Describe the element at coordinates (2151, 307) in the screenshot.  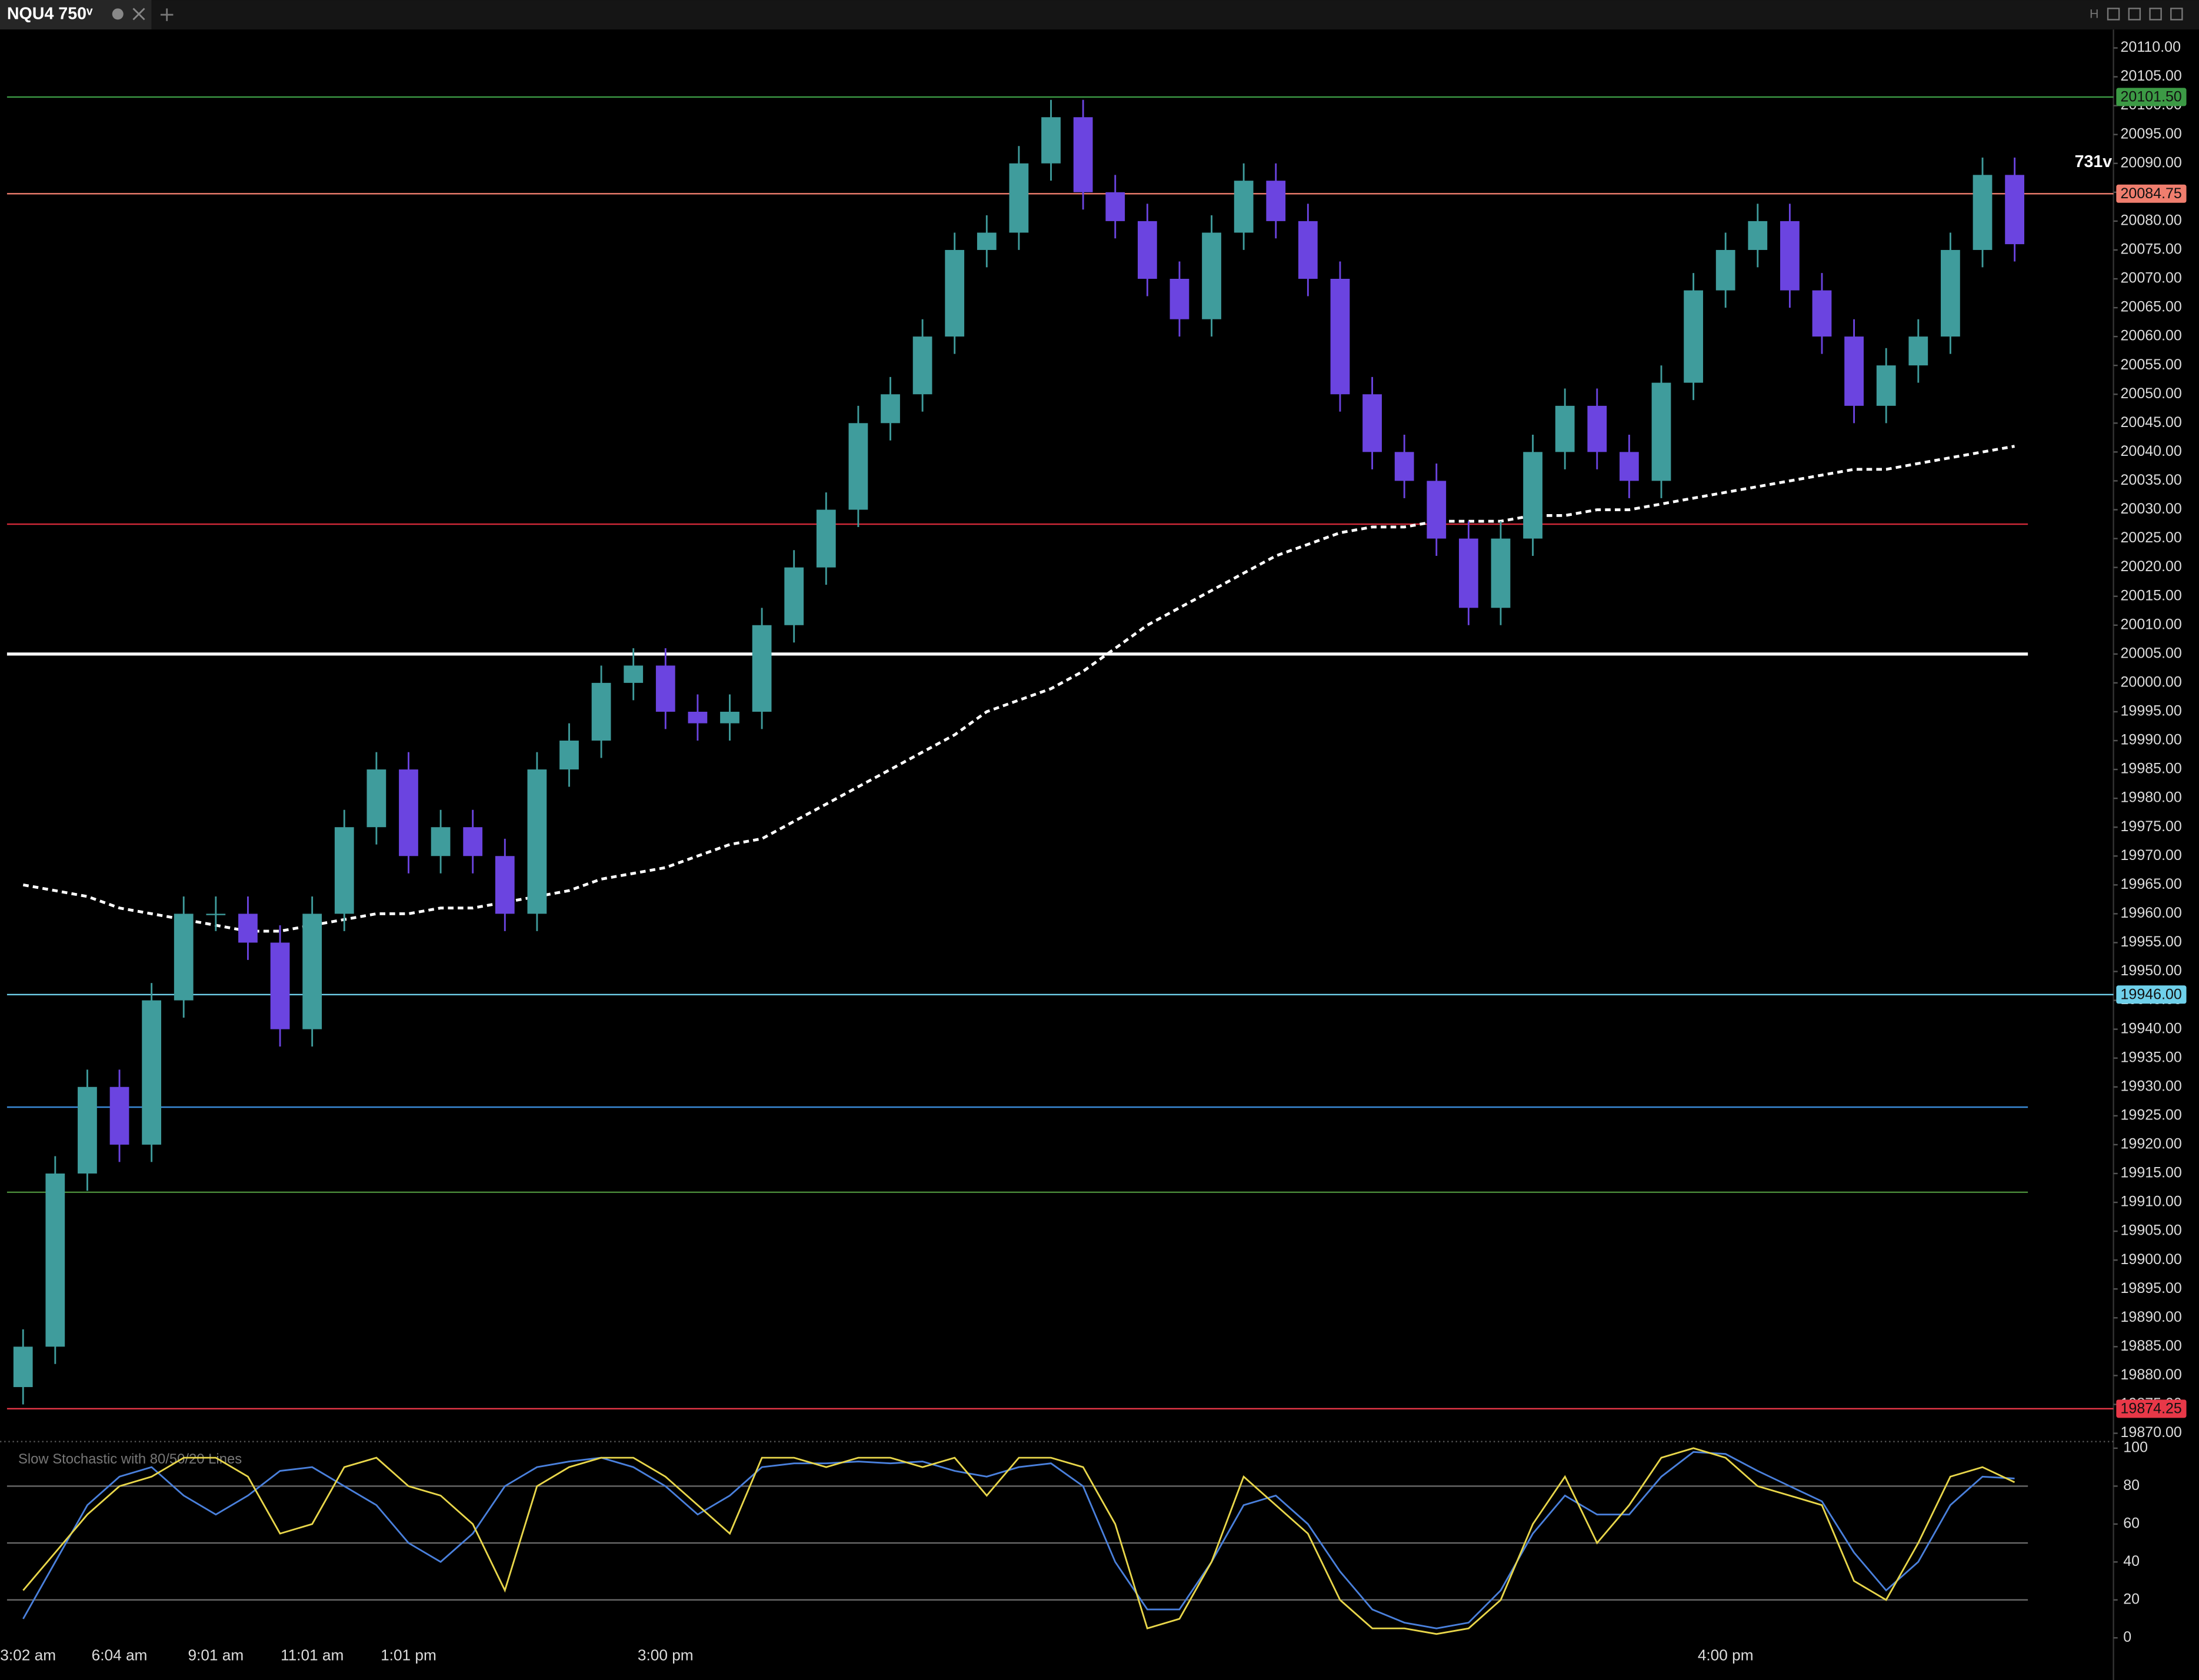
I see `y-tick-label: 20065.00` at that location.